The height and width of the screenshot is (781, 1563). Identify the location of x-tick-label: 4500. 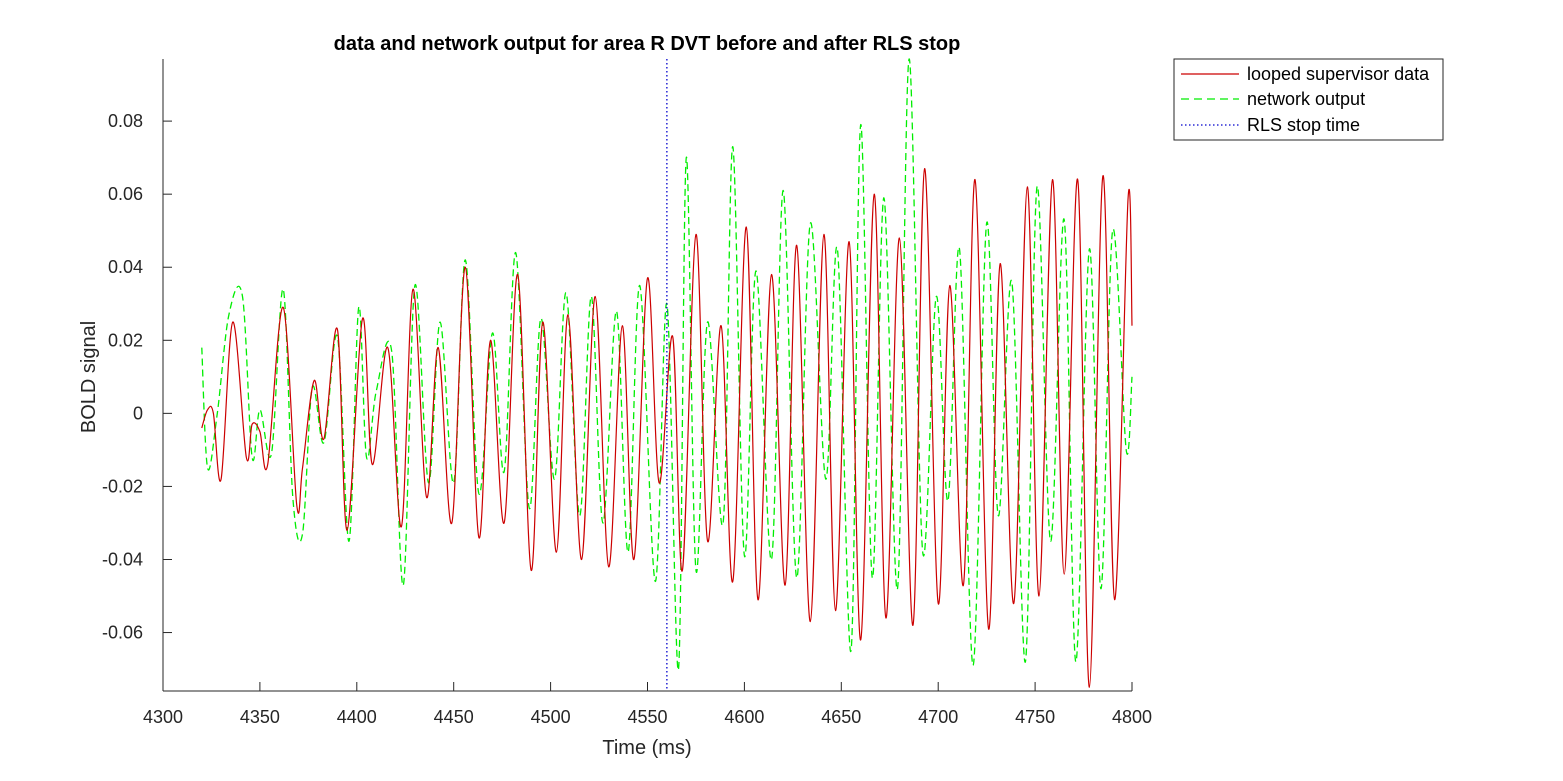
(551, 717).